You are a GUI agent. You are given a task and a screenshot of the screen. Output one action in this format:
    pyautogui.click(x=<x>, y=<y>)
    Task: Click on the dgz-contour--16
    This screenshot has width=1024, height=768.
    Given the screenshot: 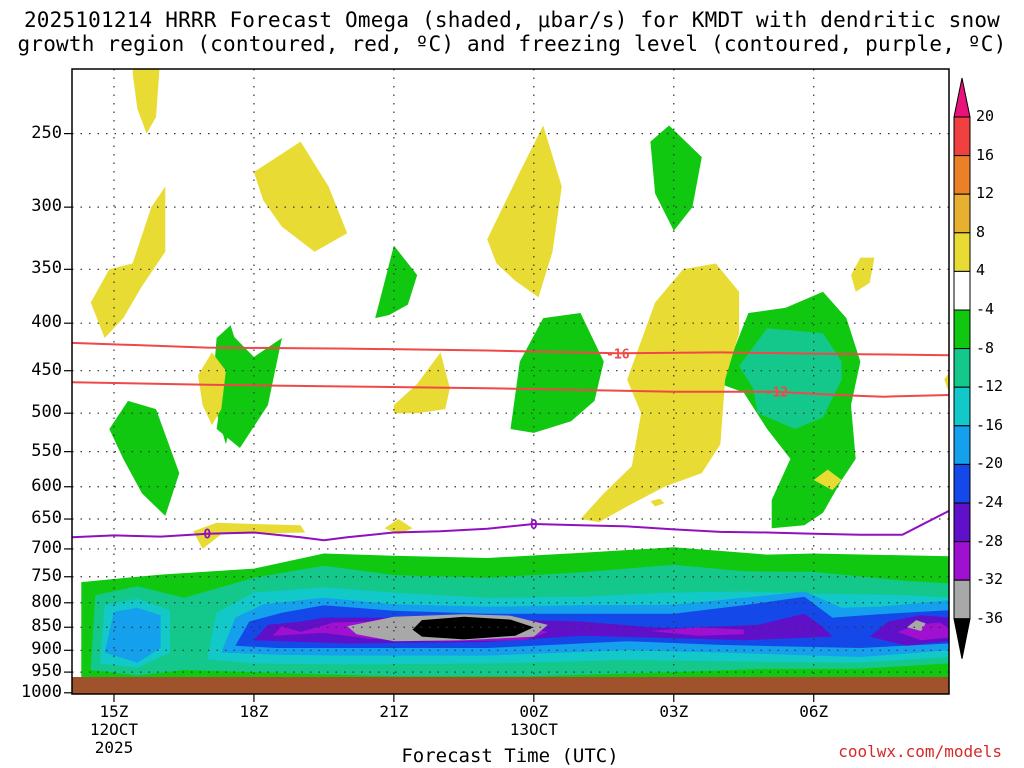 What is the action you would take?
    pyautogui.click(x=510, y=349)
    